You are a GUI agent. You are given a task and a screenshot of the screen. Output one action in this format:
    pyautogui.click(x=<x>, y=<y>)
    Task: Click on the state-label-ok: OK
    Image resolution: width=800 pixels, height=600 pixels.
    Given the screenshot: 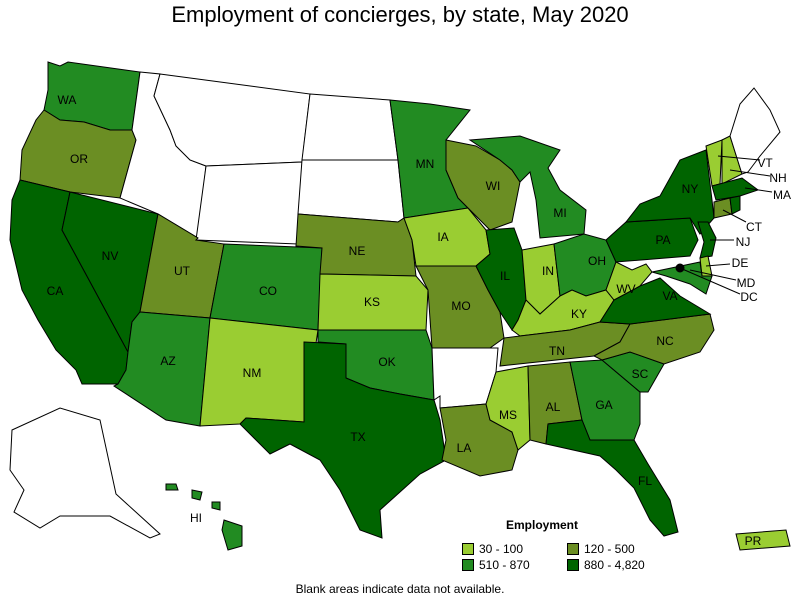 What is the action you would take?
    pyautogui.click(x=386, y=362)
    